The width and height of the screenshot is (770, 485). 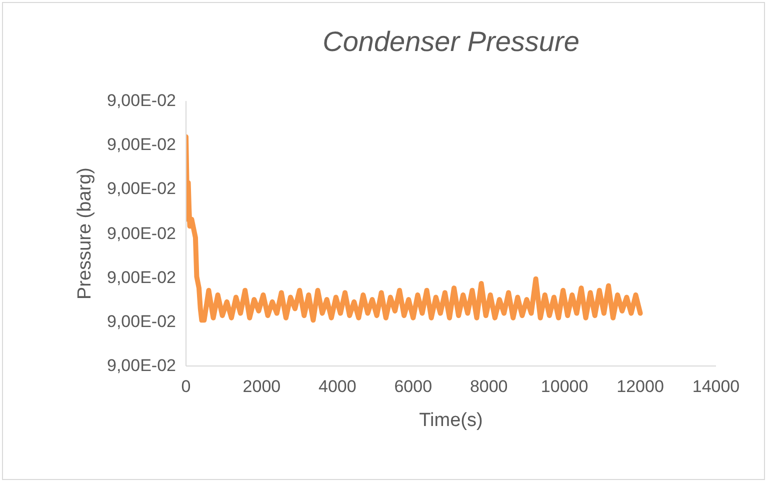 I want to click on x-tick-label: 10000, so click(x=564, y=386).